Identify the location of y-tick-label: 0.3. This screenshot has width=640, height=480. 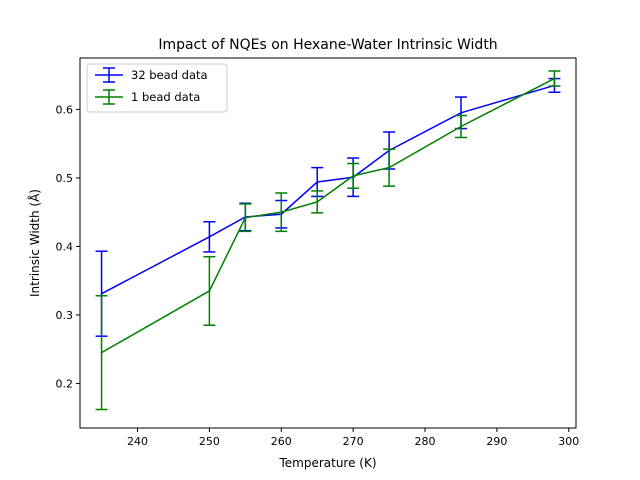
(65, 315).